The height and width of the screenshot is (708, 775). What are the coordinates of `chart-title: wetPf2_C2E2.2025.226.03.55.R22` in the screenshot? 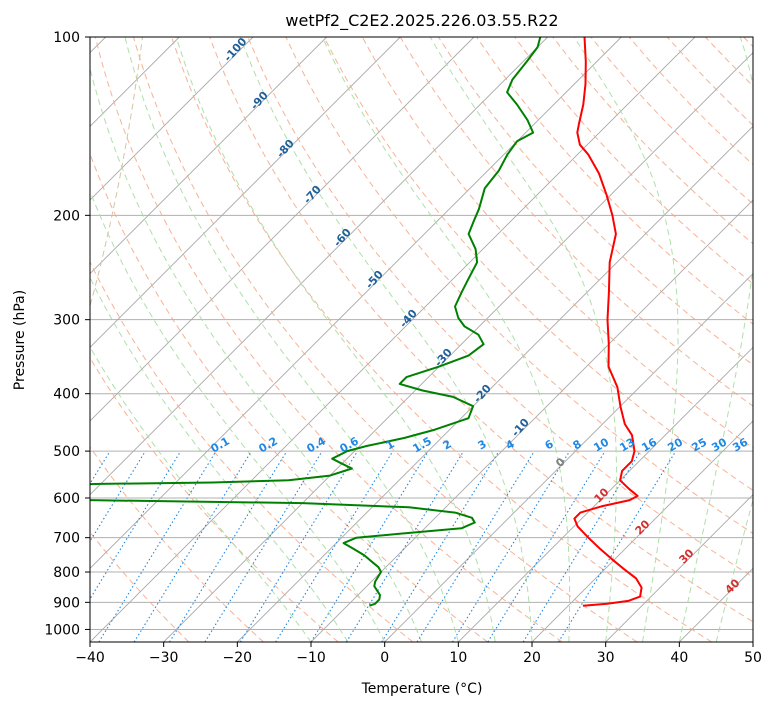 It's located at (421, 21).